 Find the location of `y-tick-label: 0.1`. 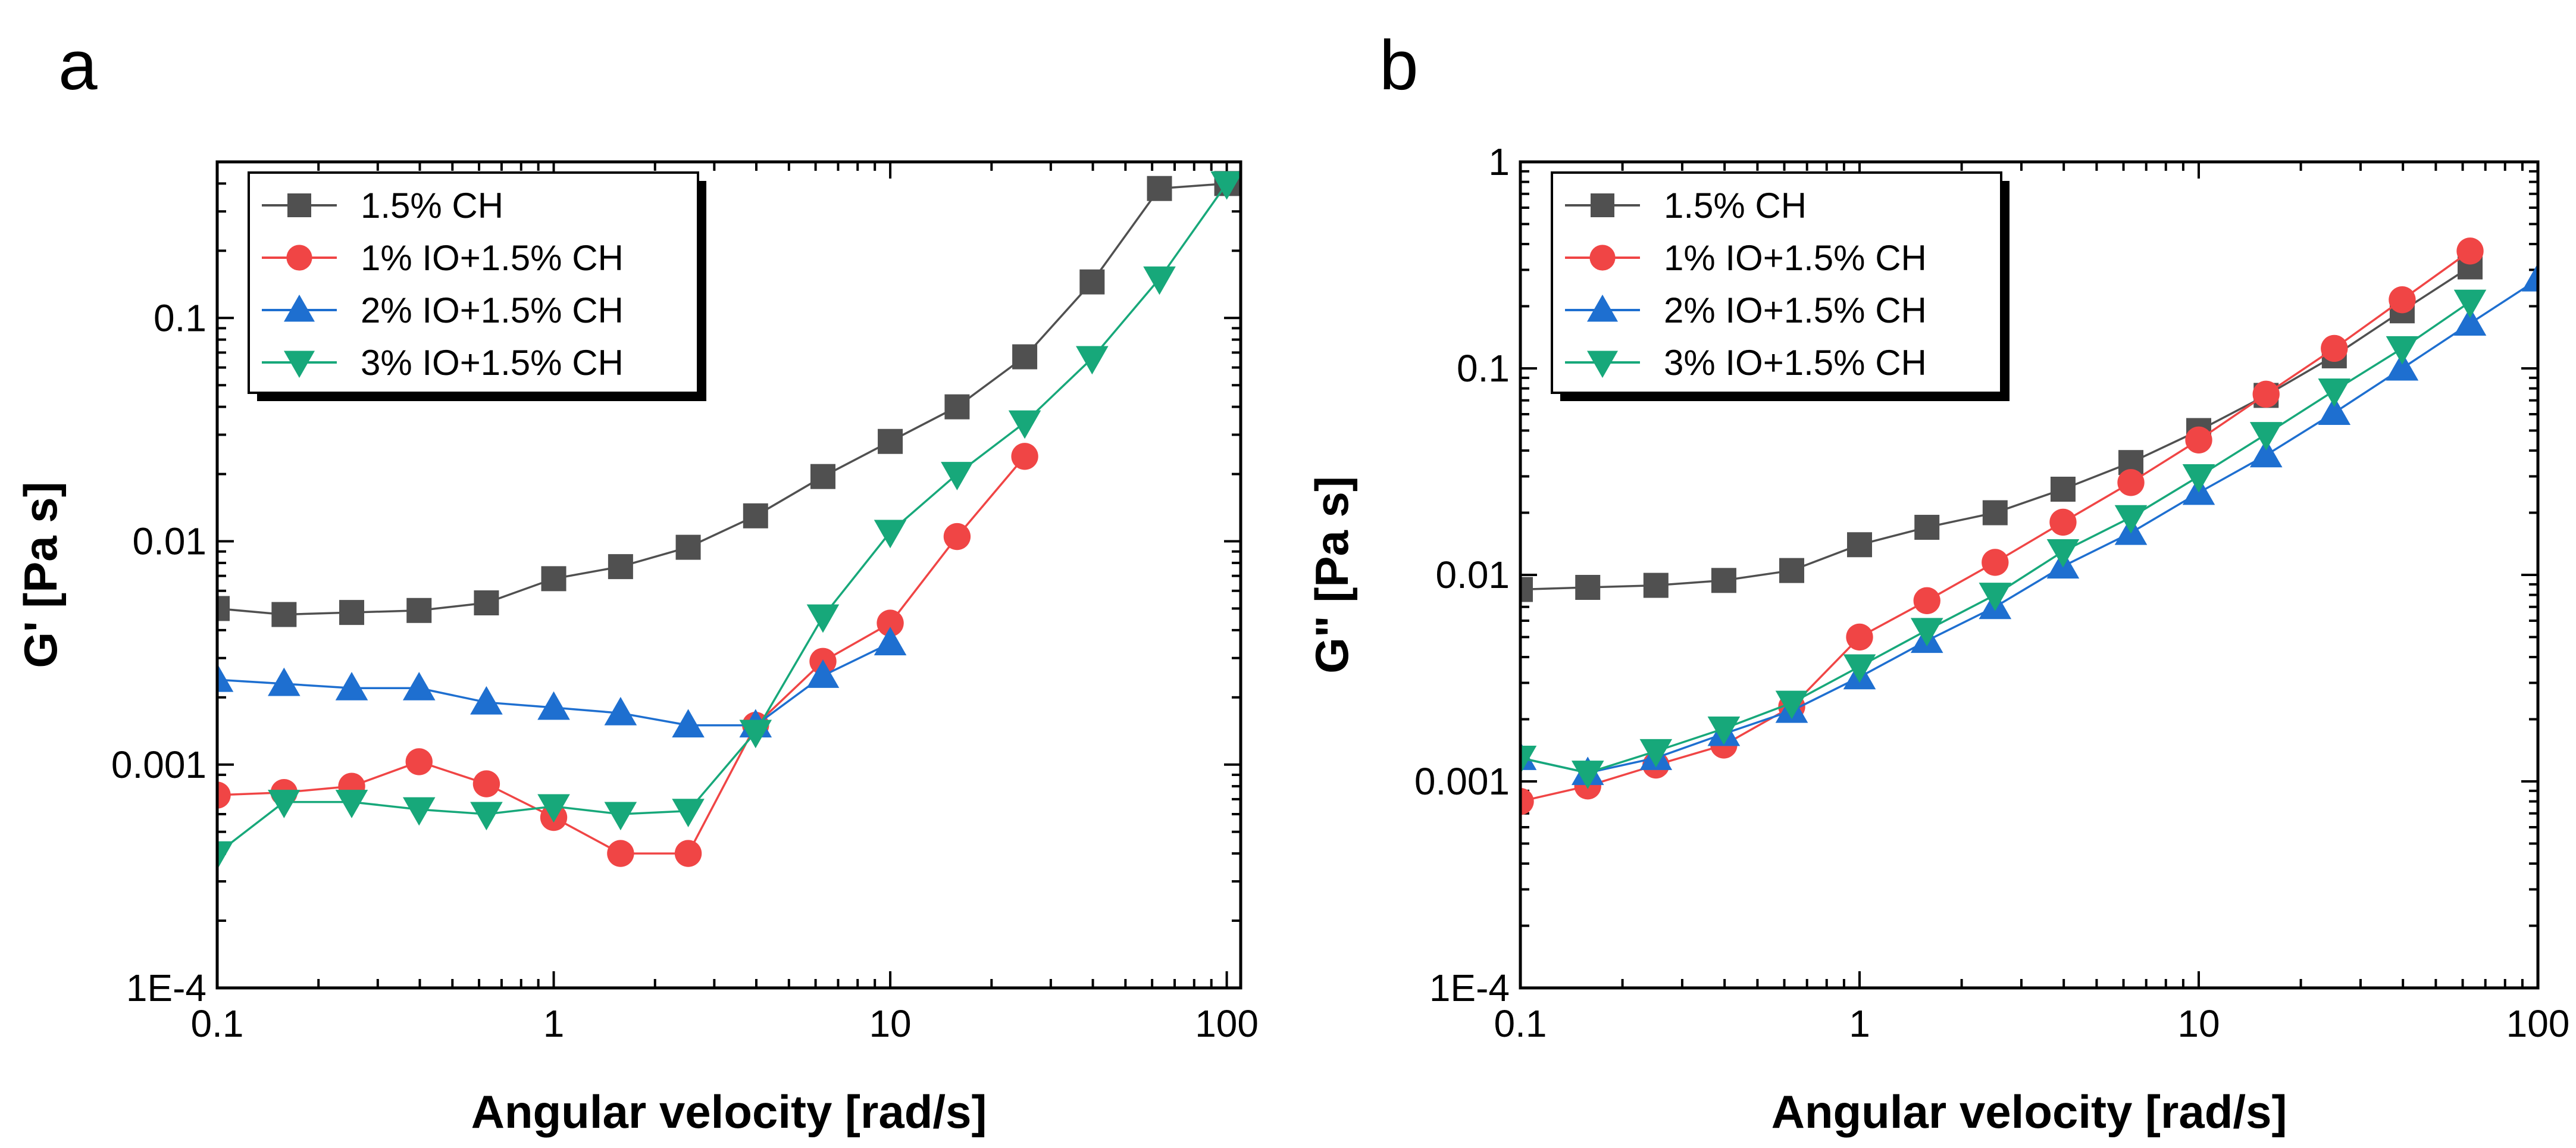

y-tick-label: 0.1 is located at coordinates (1483, 368).